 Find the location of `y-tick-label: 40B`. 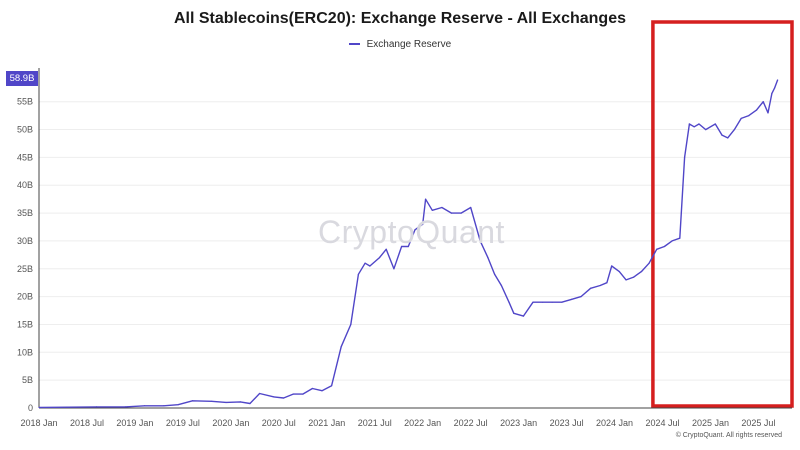

y-tick-label: 40B is located at coordinates (25, 185).